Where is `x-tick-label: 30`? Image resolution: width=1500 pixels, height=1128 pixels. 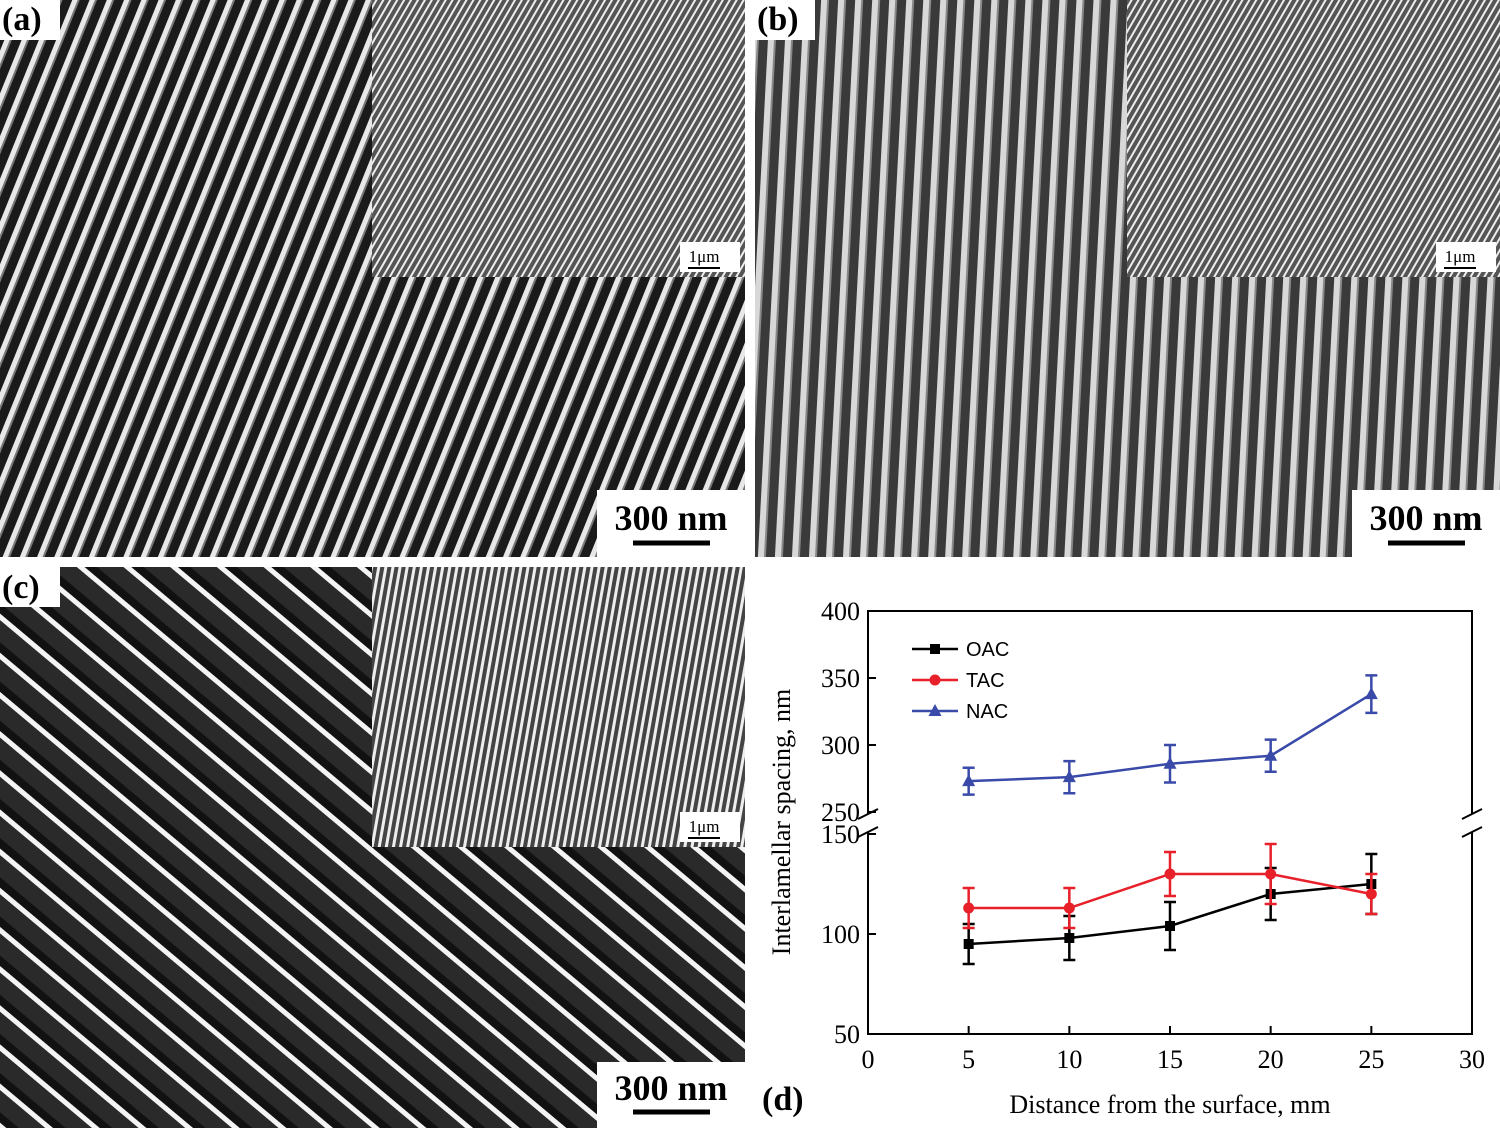 x-tick-label: 30 is located at coordinates (1472, 1059).